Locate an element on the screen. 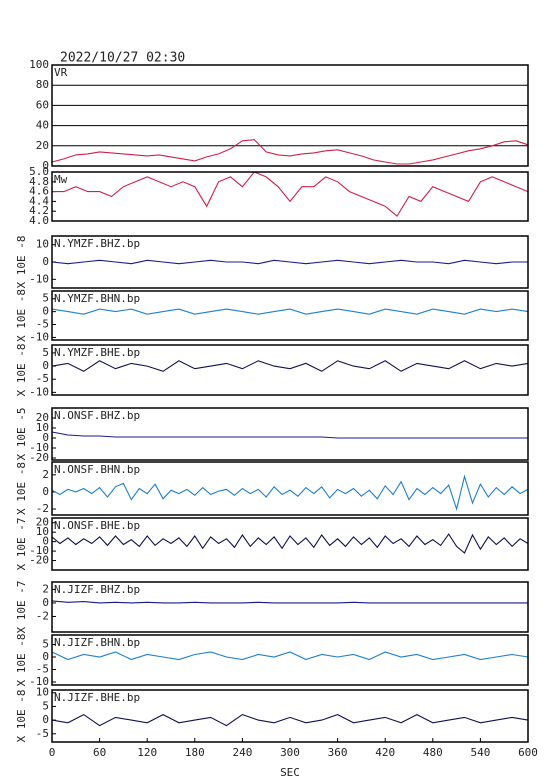 Image resolution: width=554 pixels, height=781 pixels. x-tick-label: 540 is located at coordinates (480, 752).